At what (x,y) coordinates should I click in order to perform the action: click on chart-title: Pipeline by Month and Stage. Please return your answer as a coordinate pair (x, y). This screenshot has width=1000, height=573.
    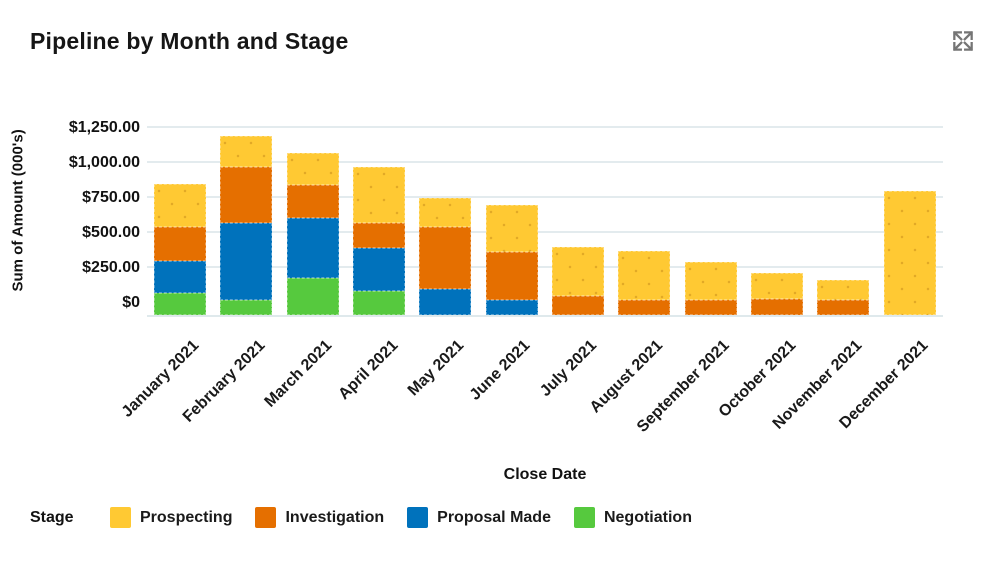
    Looking at the image, I should click on (189, 41).